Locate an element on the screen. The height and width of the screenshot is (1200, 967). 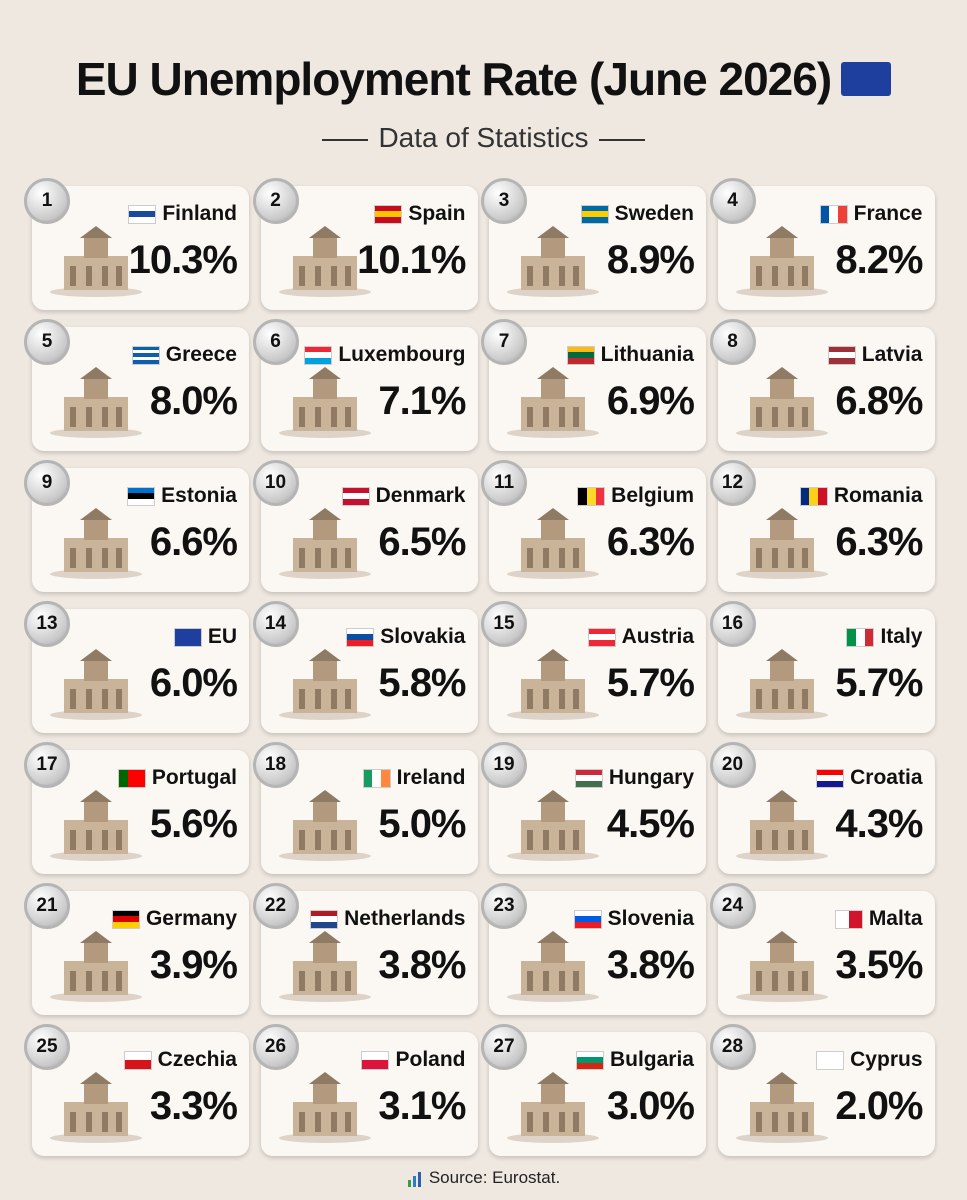
unemployment-rate: 6.6% is located at coordinates (193, 542).